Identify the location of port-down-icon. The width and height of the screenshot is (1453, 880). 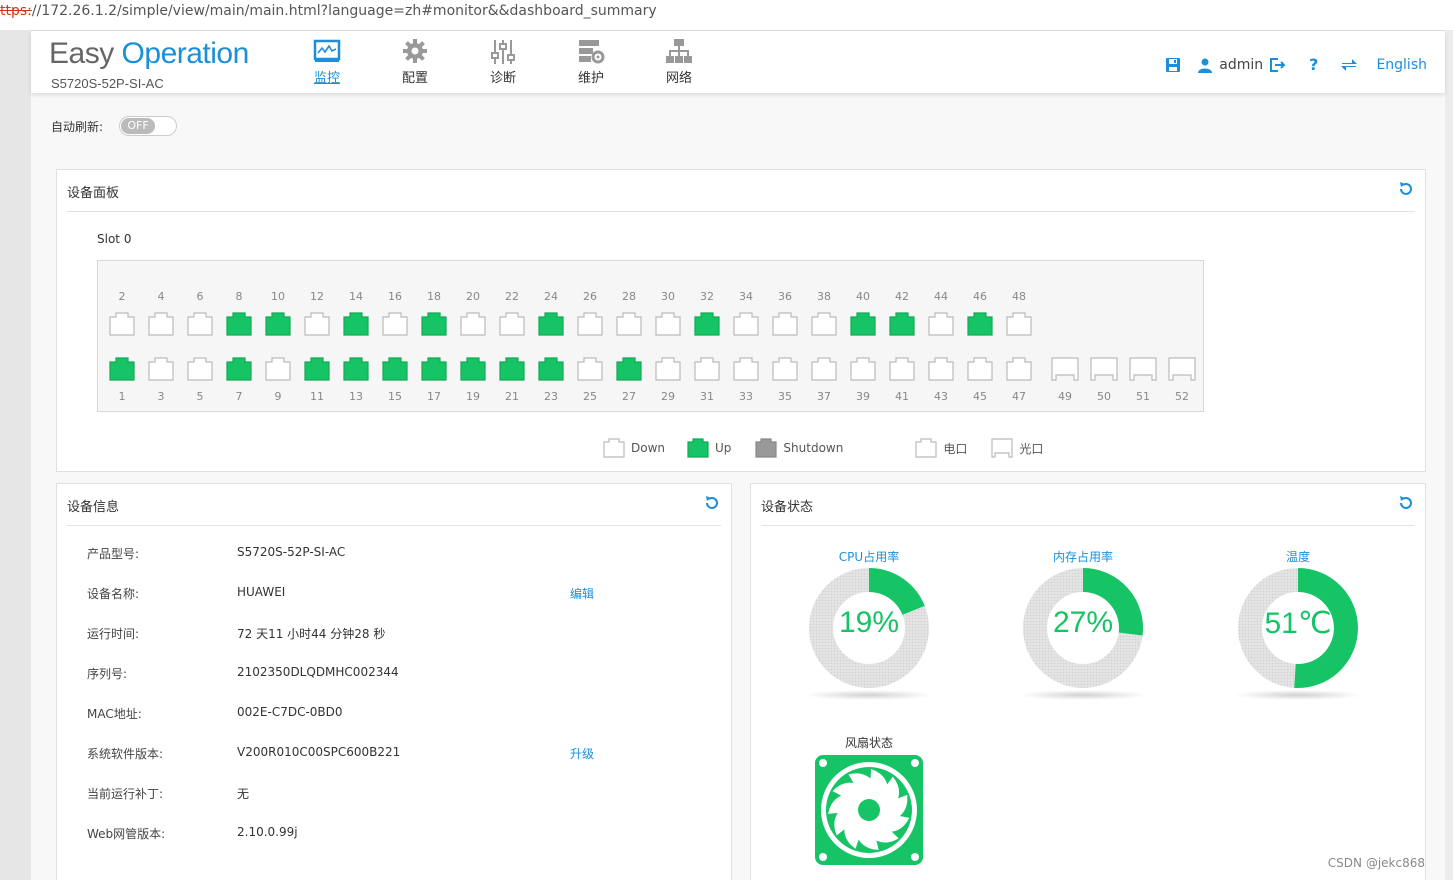
(614, 448).